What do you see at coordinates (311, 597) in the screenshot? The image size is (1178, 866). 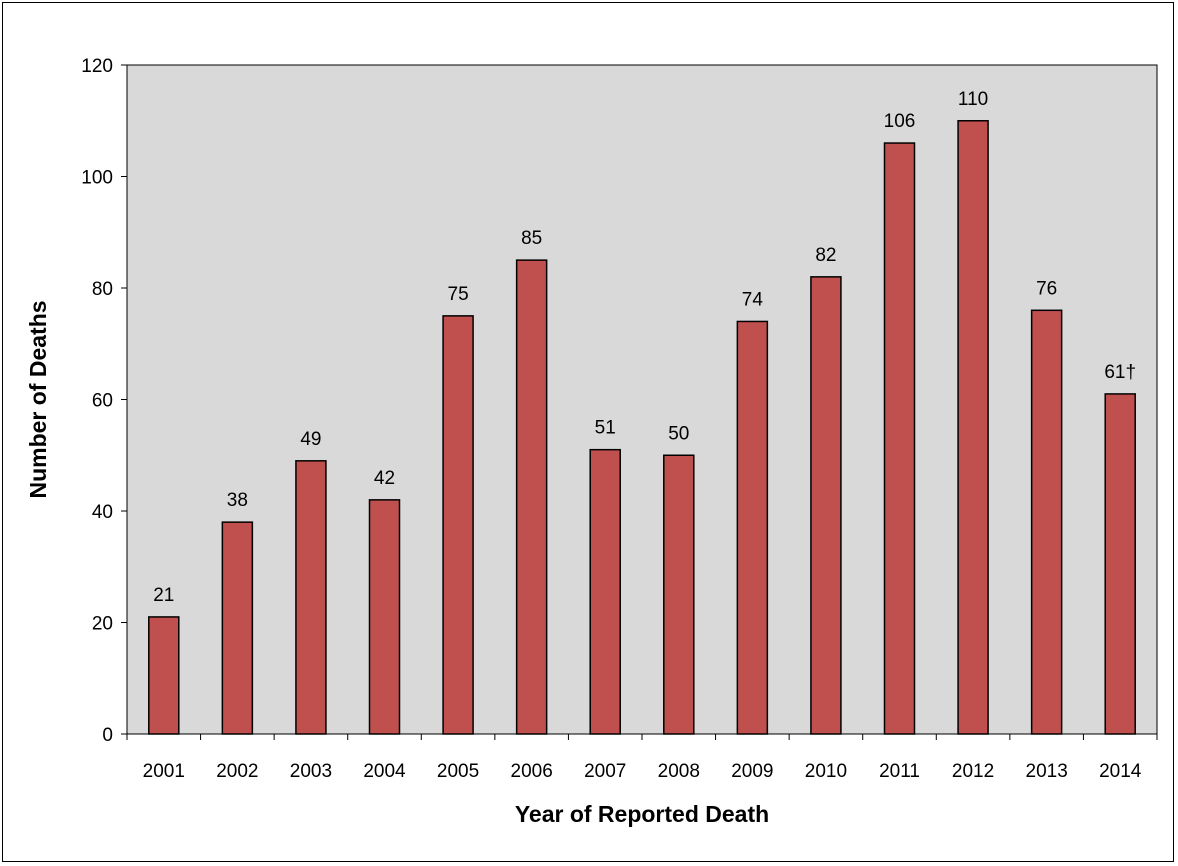 I see `bar-2003` at bounding box center [311, 597].